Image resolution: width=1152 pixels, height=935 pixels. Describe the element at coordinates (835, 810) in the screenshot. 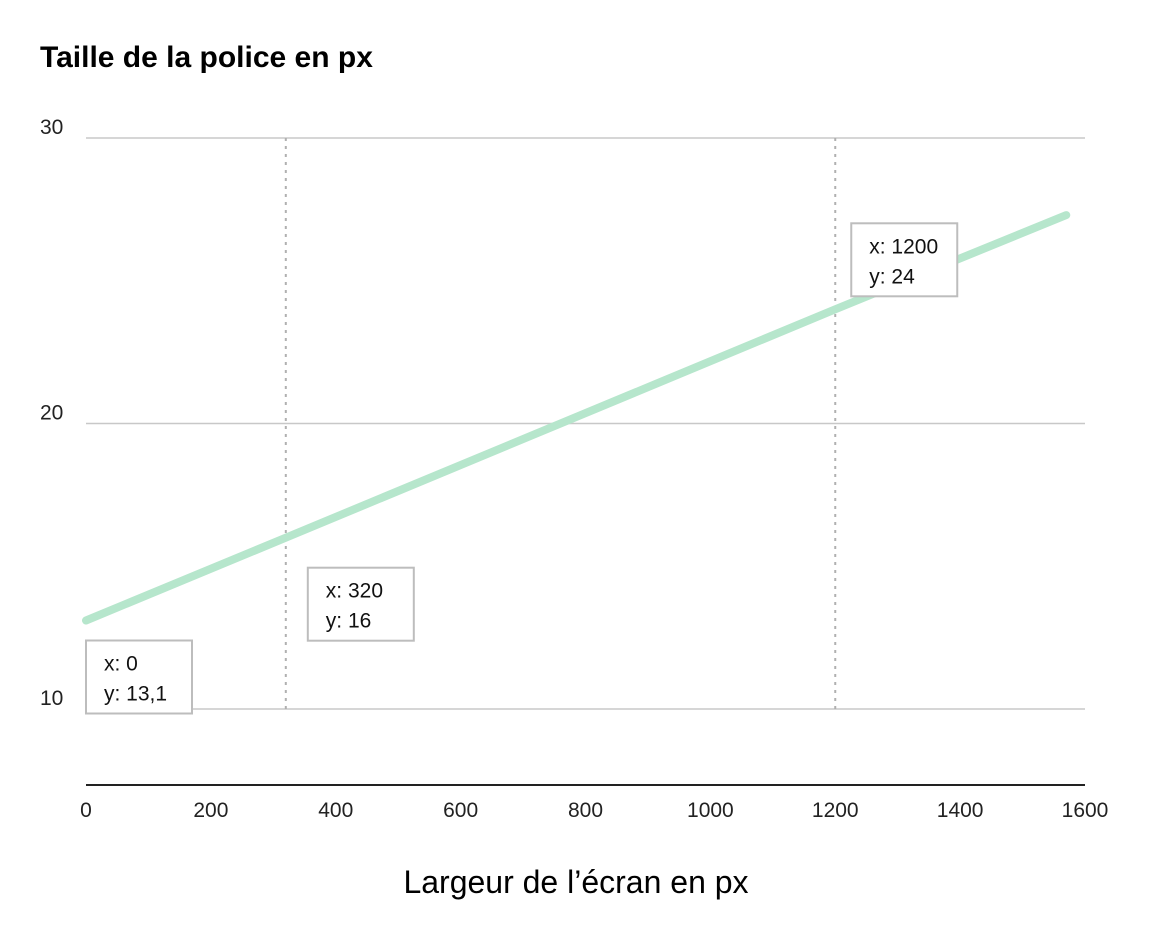

I see `x-tick-label: 1200` at that location.